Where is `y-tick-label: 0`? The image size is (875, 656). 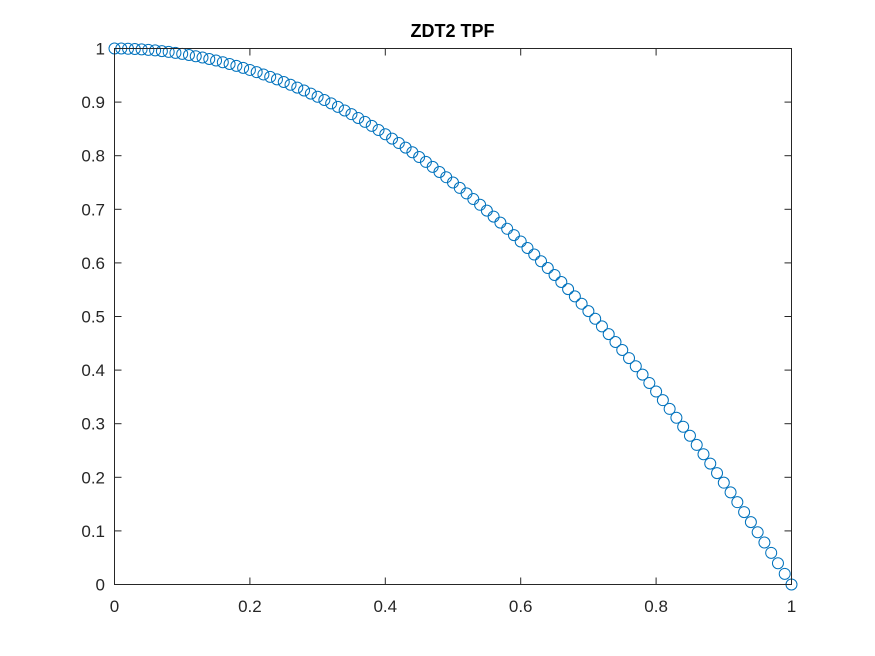 y-tick-label: 0 is located at coordinates (100, 585).